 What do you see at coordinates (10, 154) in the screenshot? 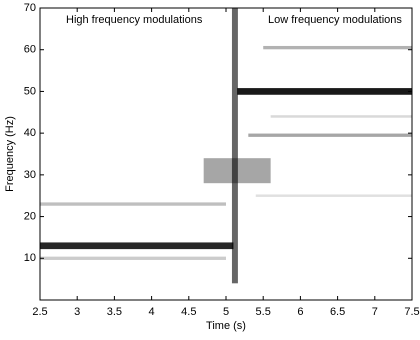
I see `y-axis-label: Frequency (Hz)` at bounding box center [10, 154].